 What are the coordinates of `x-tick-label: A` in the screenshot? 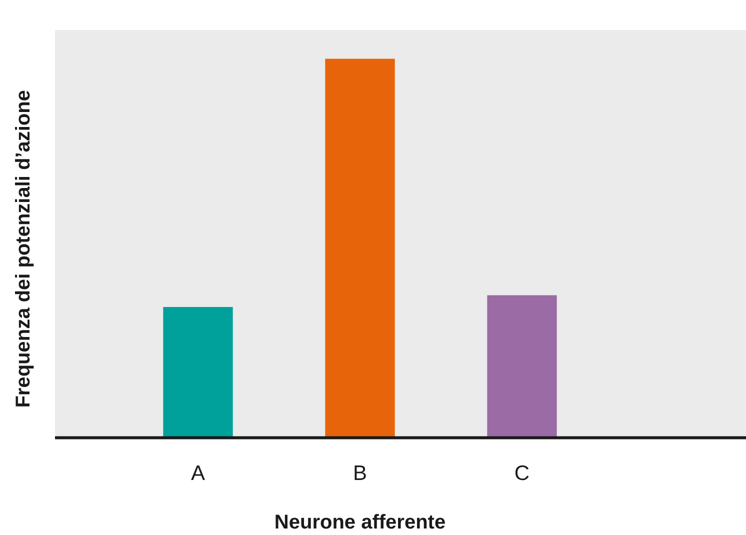 It's located at (198, 474).